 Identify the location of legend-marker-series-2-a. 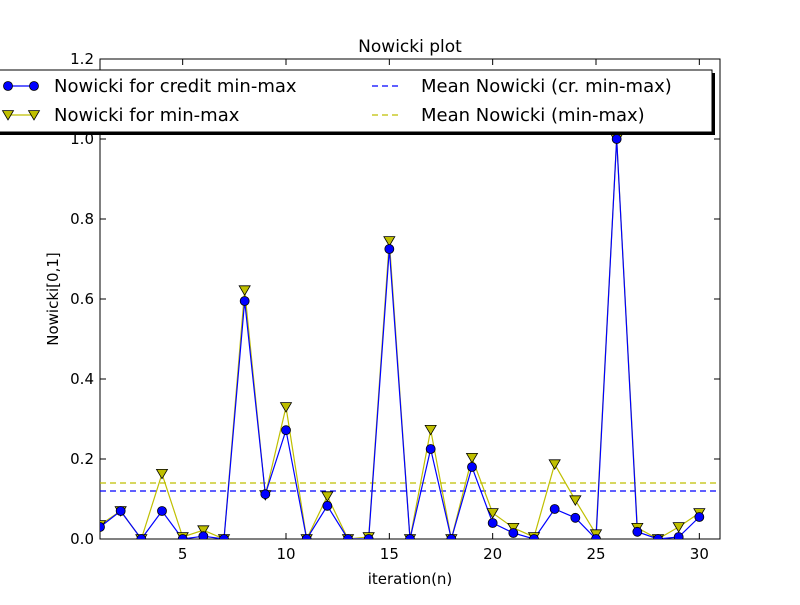
(8, 115).